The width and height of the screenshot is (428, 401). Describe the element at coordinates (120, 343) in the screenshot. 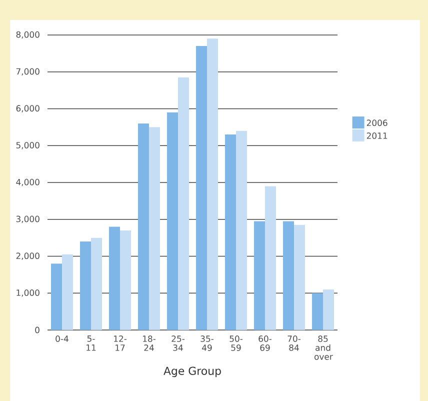

I see `x-tick-label: 12- 17` at that location.